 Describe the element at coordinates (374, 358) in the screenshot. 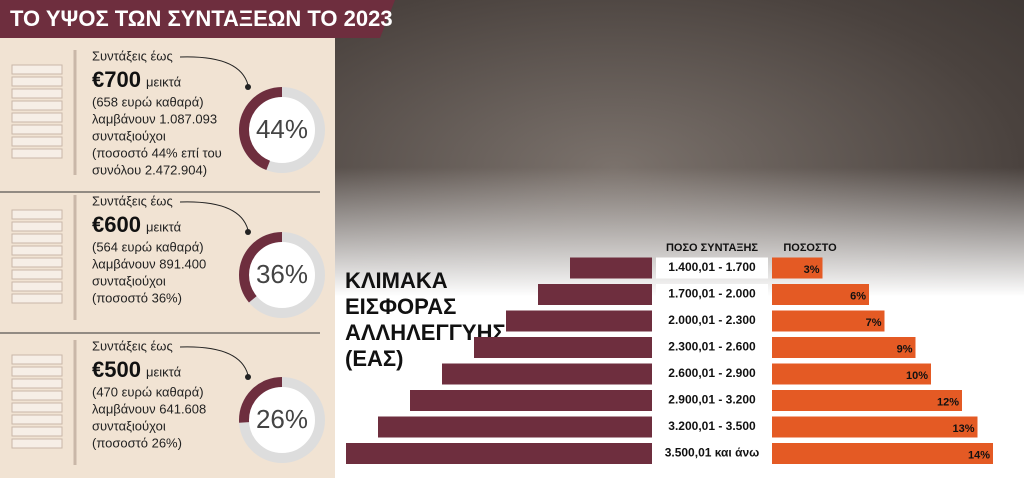

I see `table-title: (ΕΑΣ)` at that location.